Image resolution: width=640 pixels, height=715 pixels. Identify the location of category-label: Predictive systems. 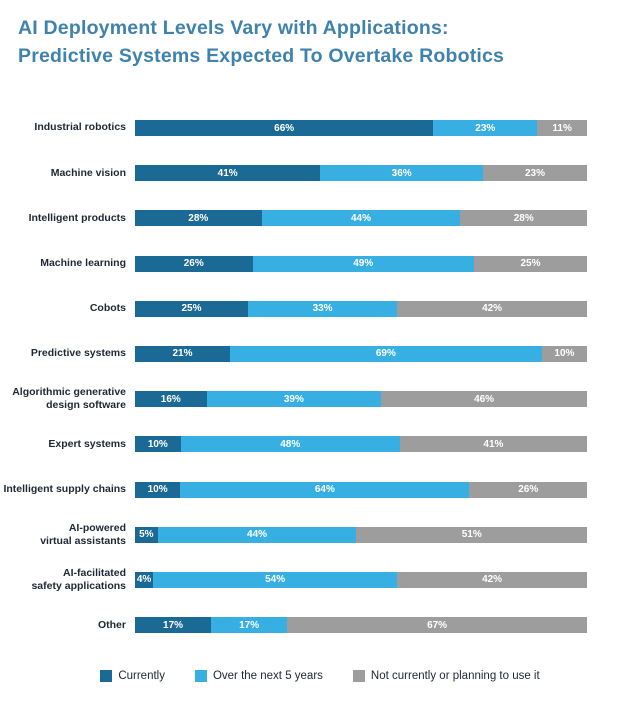
(78, 353).